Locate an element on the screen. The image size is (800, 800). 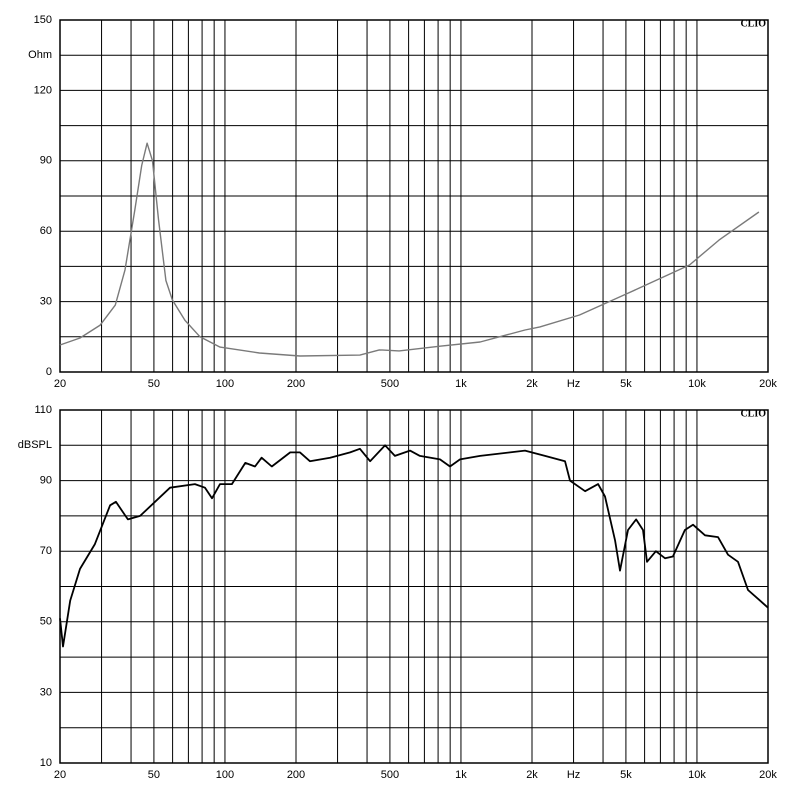
y-axis-label: dBSPL is located at coordinates (35, 445).